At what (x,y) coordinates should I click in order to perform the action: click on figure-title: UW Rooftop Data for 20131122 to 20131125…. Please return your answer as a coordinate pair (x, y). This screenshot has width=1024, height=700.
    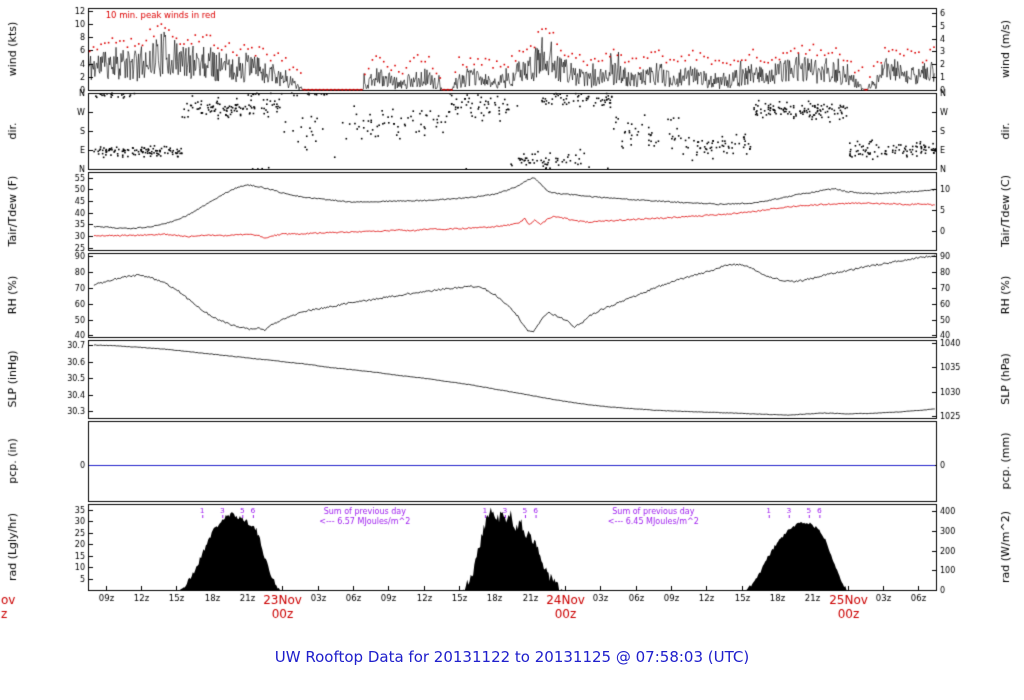
    Looking at the image, I should click on (512, 657).